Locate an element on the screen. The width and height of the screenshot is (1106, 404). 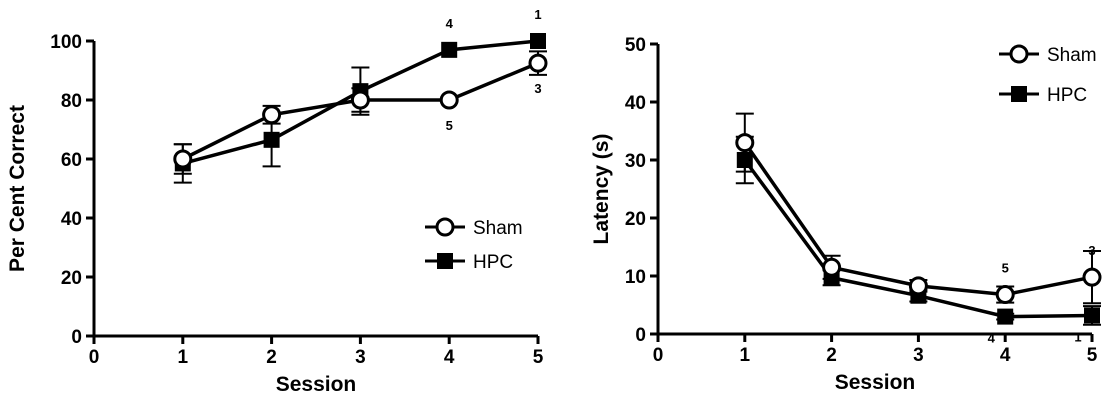
y-tick-label: 50 is located at coordinates (635, 45).